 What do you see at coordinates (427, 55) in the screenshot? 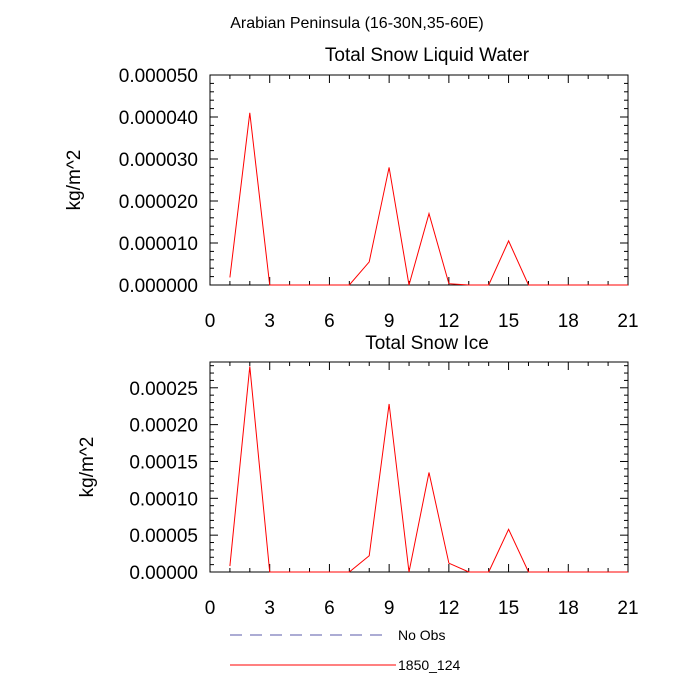
I see `panel-title: Total Snow Liquid Water` at bounding box center [427, 55].